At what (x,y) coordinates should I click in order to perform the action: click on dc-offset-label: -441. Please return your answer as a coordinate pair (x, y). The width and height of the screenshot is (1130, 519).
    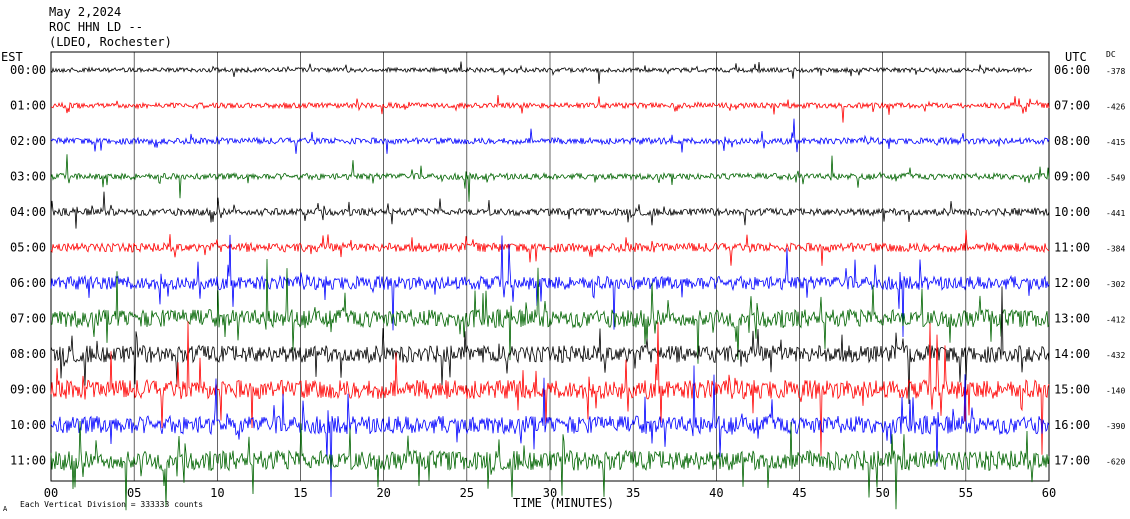
    Looking at the image, I should click on (1115, 213).